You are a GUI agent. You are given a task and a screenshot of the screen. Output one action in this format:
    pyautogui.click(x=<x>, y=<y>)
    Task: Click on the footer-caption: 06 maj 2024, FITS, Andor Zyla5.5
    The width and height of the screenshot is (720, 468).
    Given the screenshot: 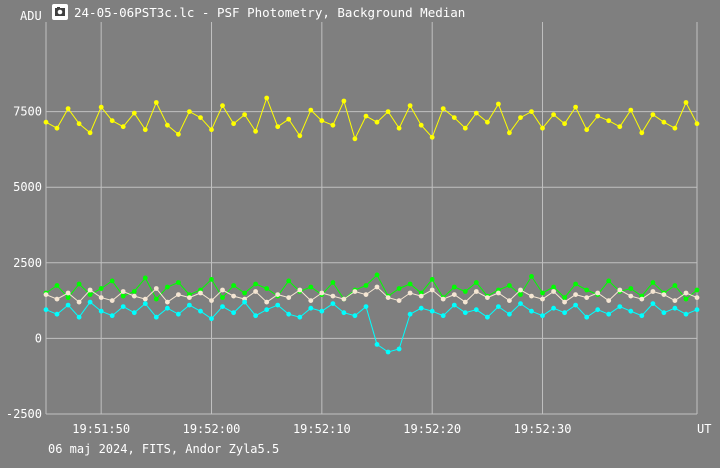 What is the action you would take?
    pyautogui.click(x=164, y=449)
    